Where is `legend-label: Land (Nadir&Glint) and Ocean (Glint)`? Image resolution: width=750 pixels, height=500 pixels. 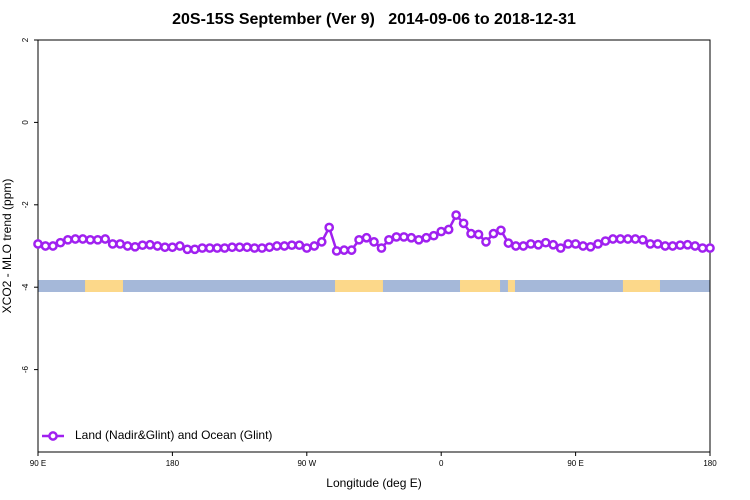 legend-label: Land (Nadir&Glint) and Ocean (Glint) is located at coordinates (173, 435).